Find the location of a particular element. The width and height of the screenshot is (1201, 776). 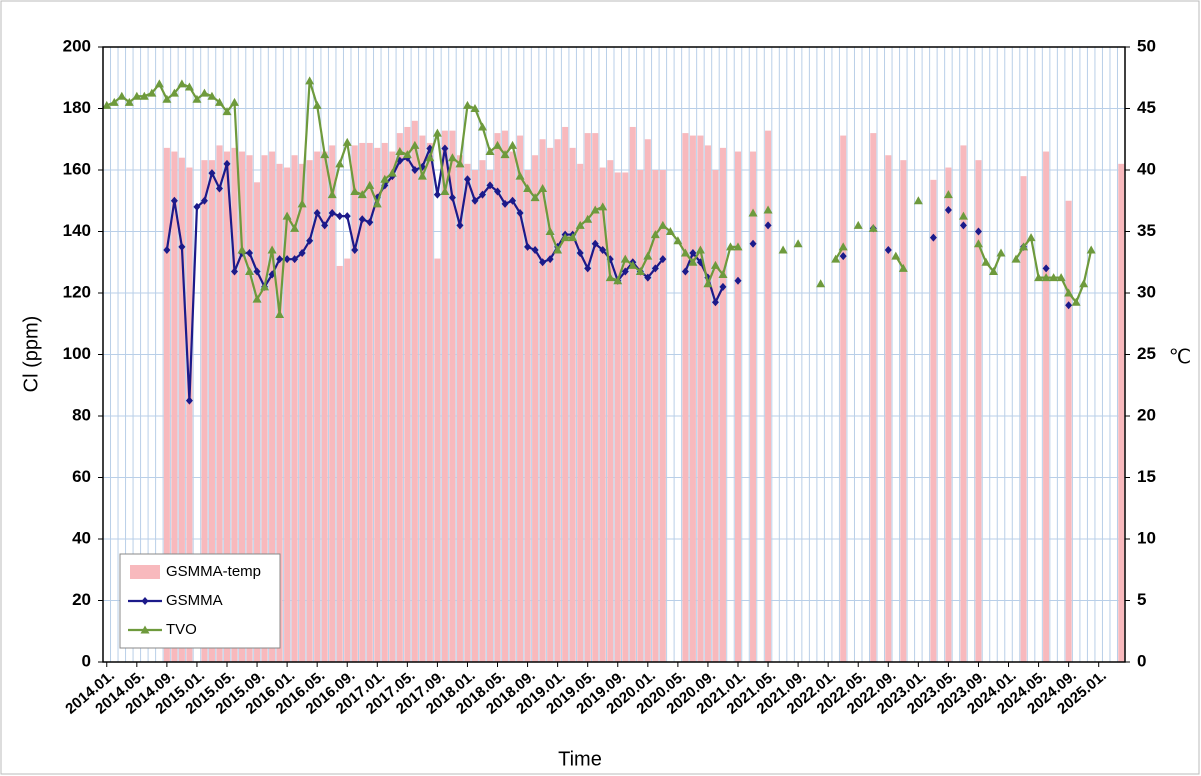

legend-swatch is located at coordinates (145, 572).